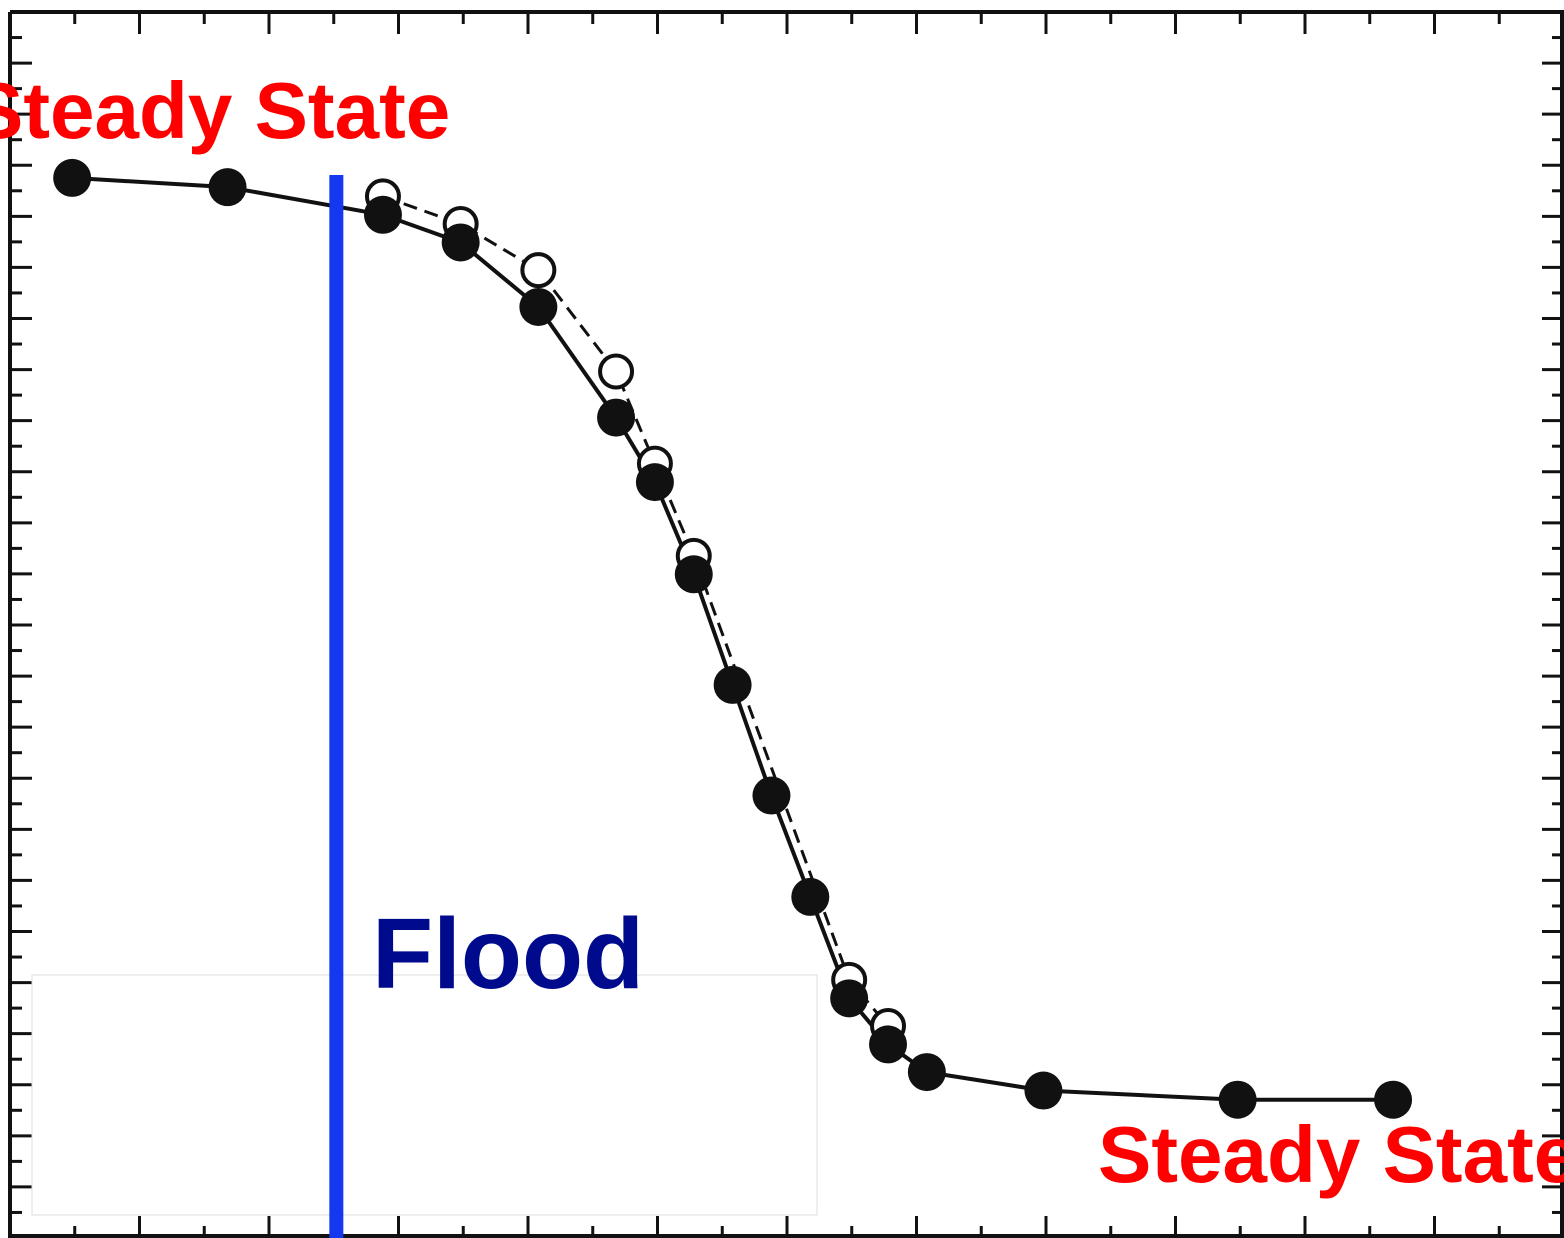 The width and height of the screenshot is (1564, 1238). What do you see at coordinates (508, 954) in the screenshot?
I see `flood-label: Flood` at bounding box center [508, 954].